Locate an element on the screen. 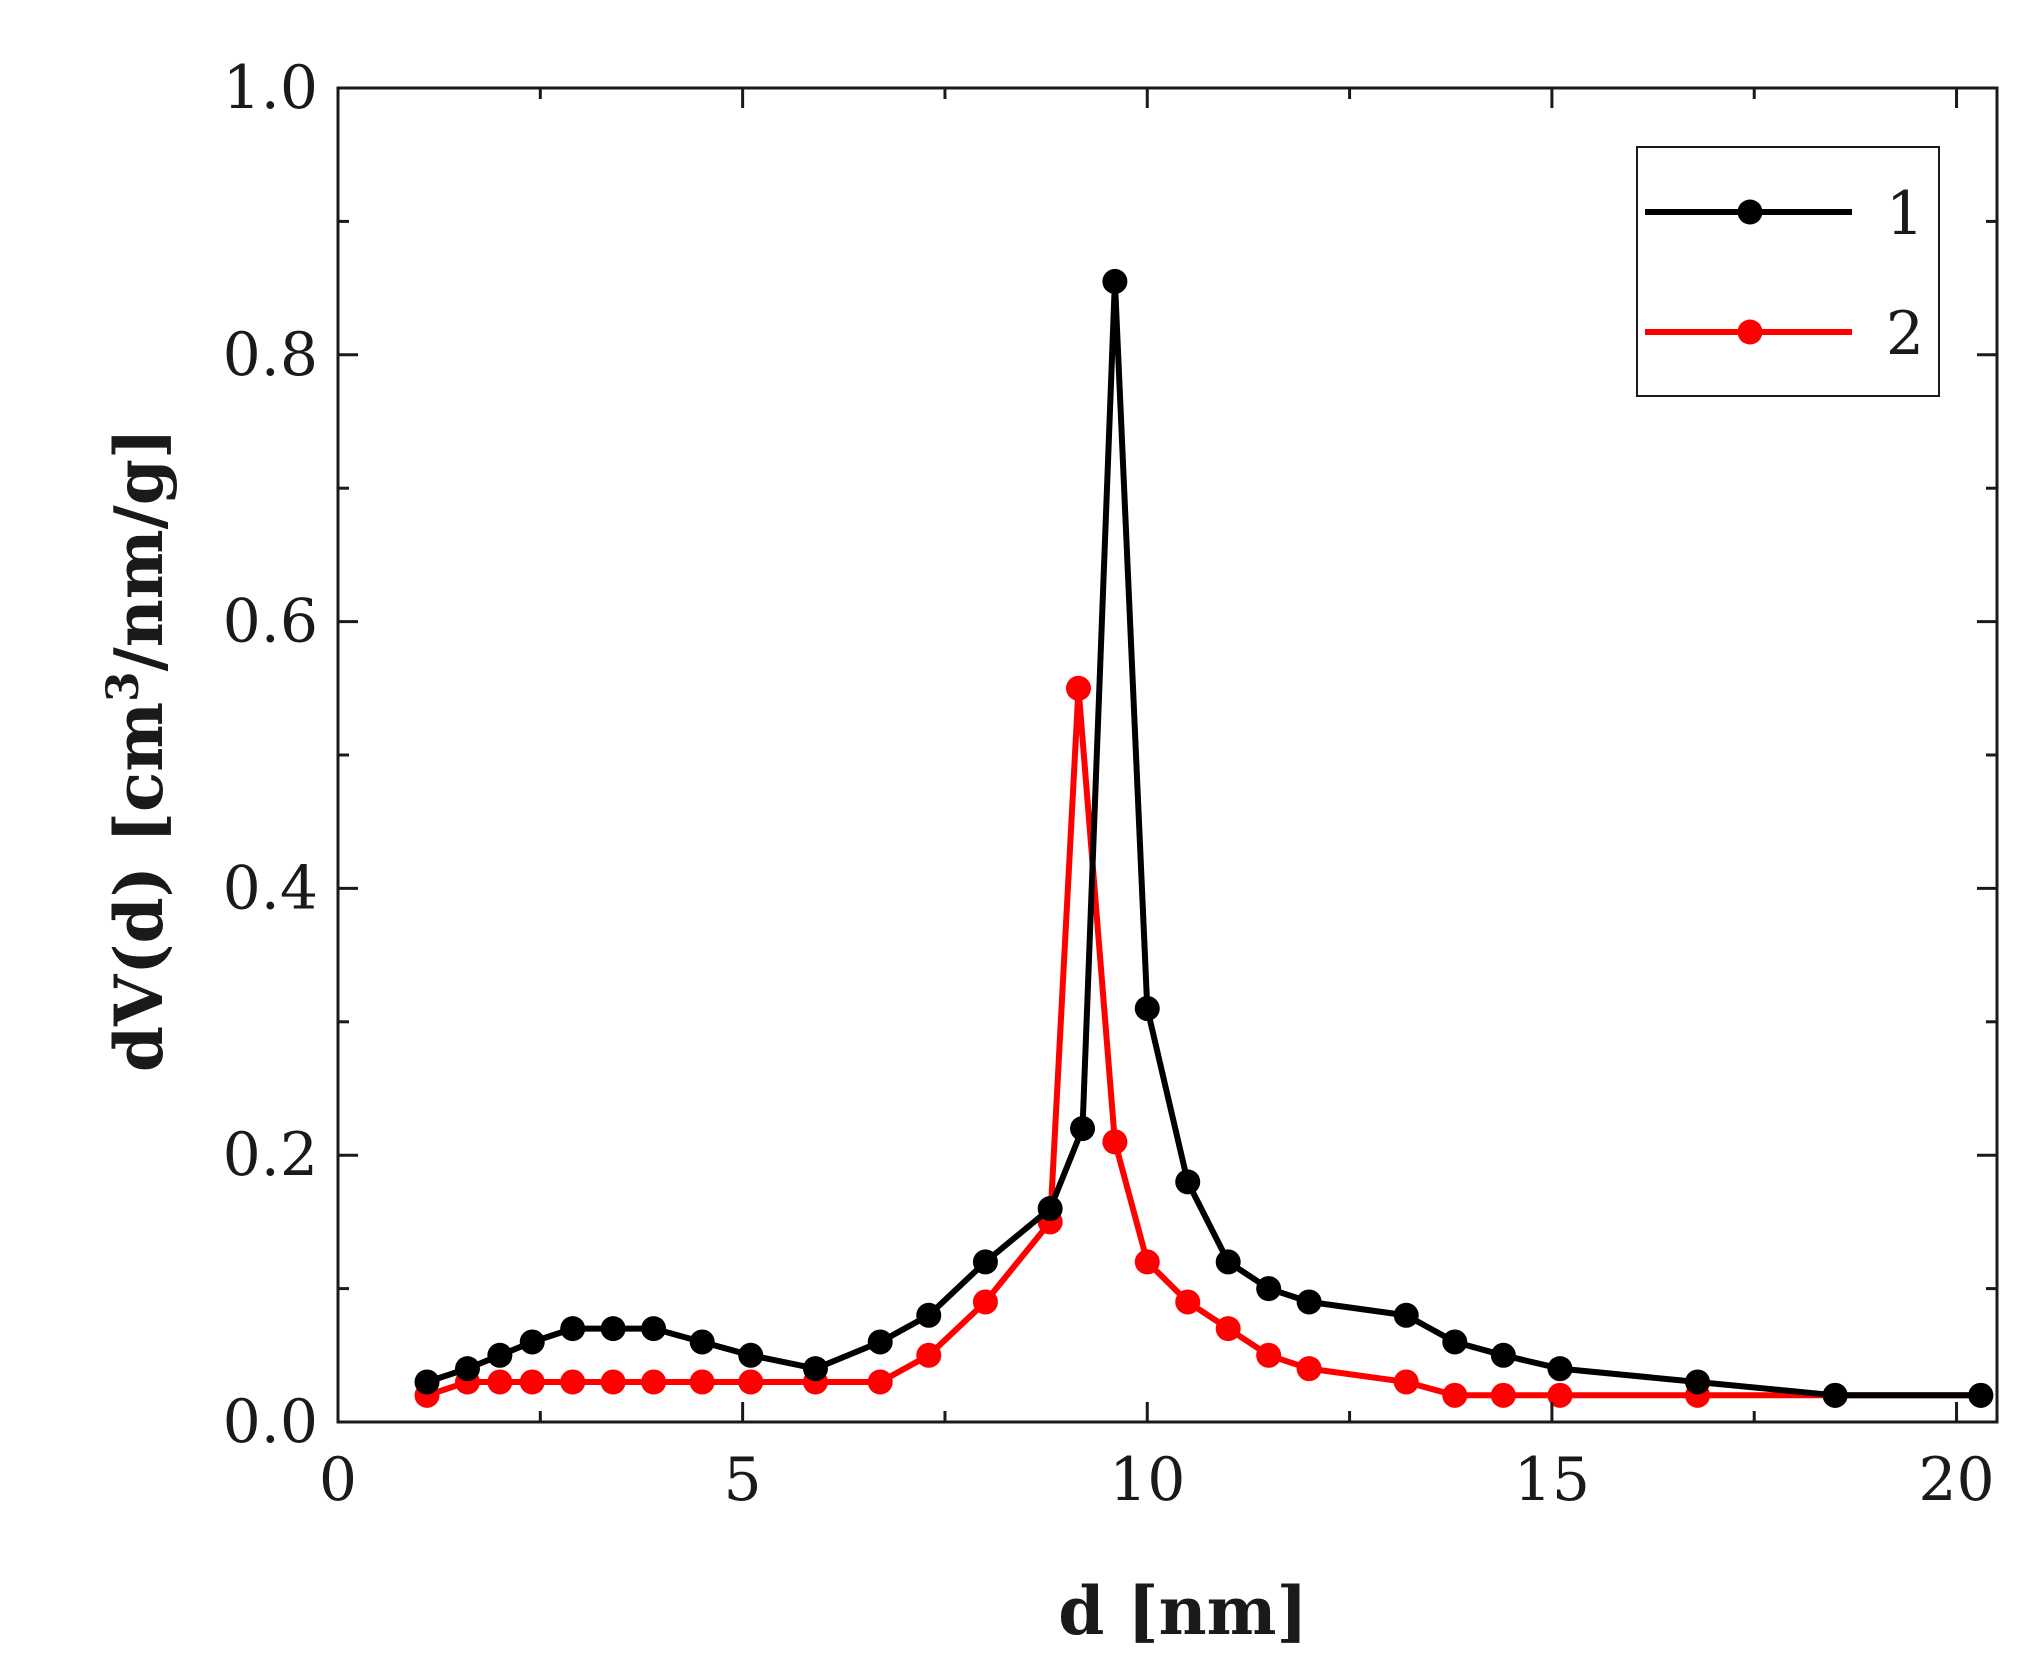 The image size is (2027, 1679). y-axis-title-superscript: 3 is located at coordinates (123, 686).